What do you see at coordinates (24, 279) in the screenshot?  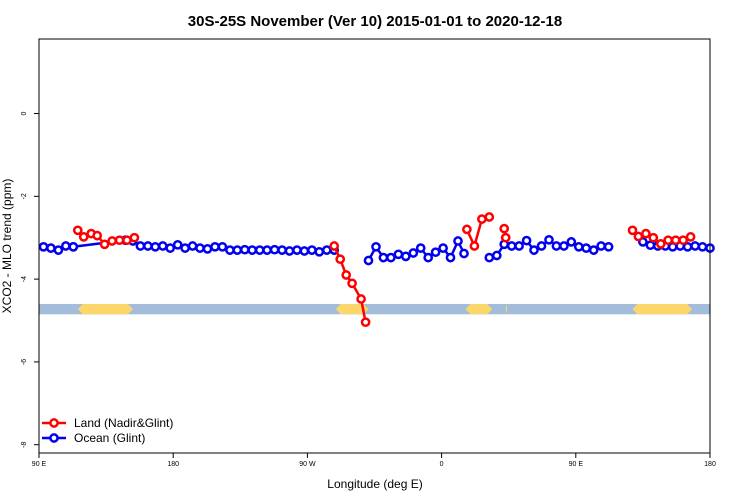 I see `y-tick-label: -4` at bounding box center [24, 279].